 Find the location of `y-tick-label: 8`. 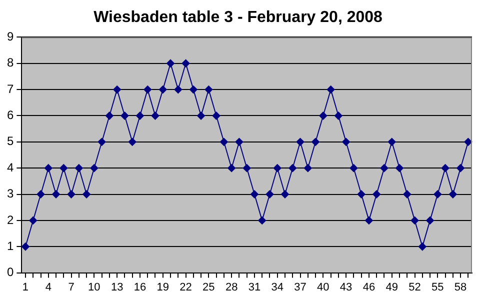

y-tick-label: 8 is located at coordinates (10, 63).